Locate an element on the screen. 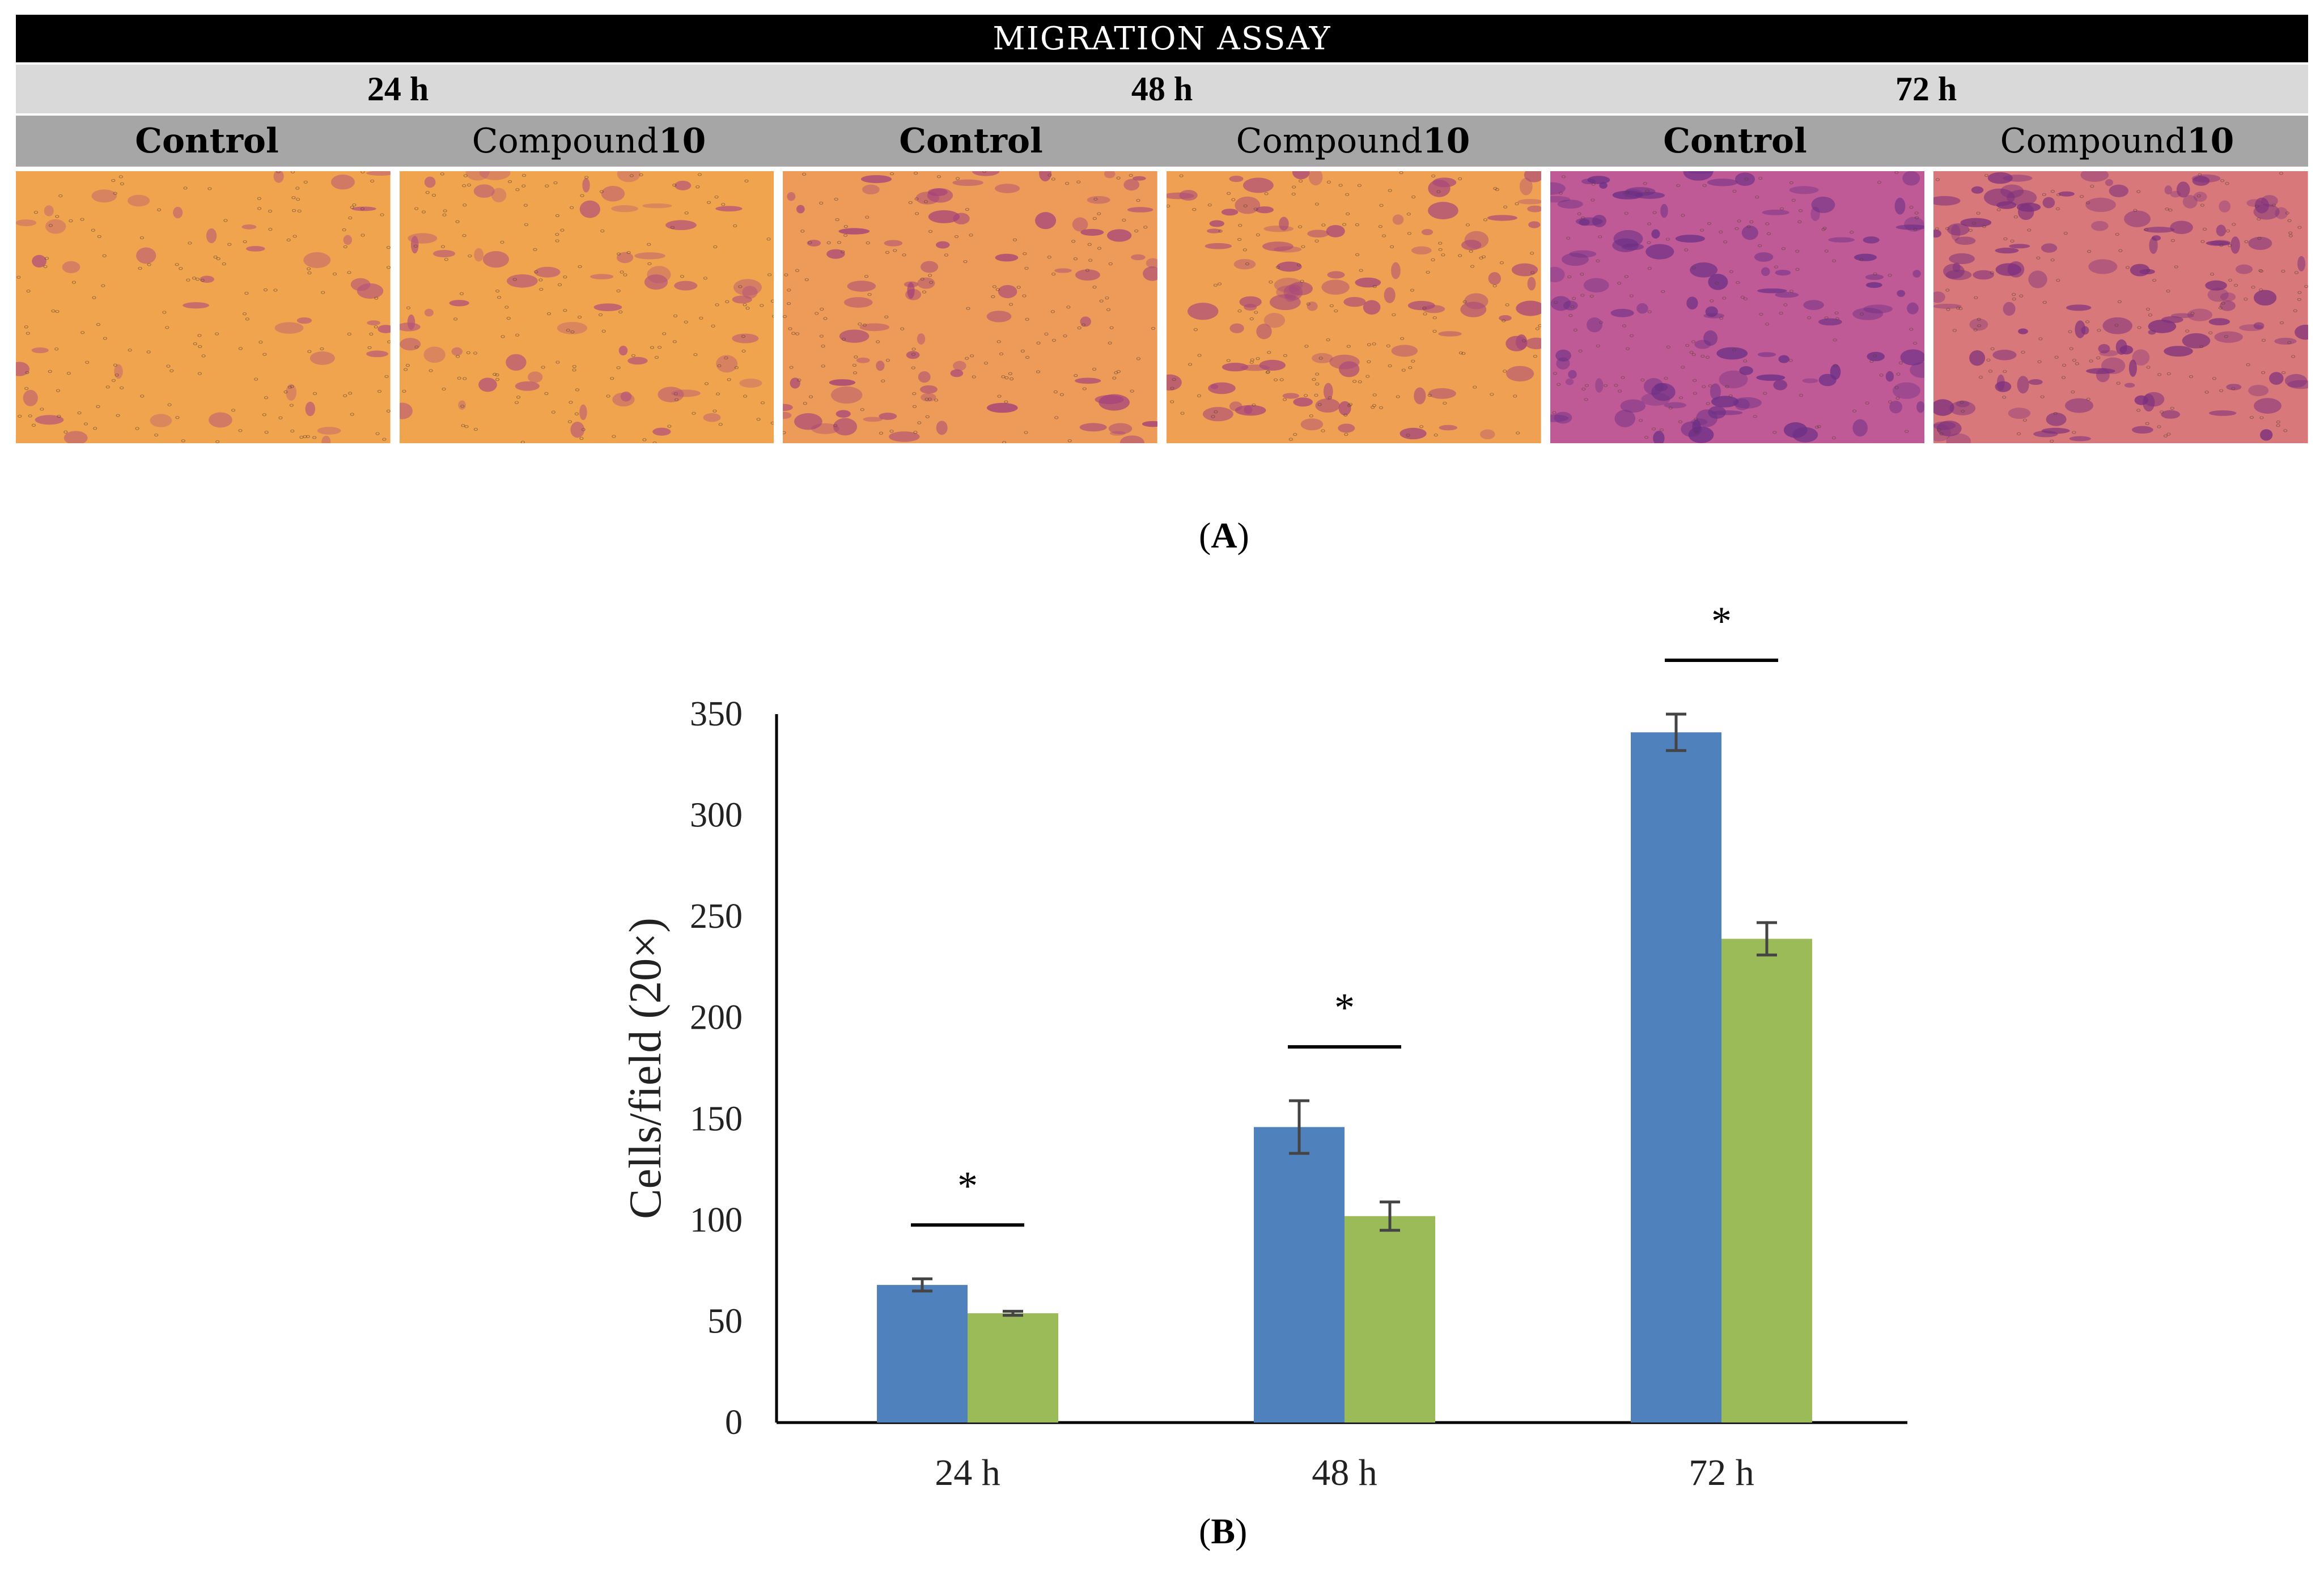  caption-a: (A) is located at coordinates (1224, 535).